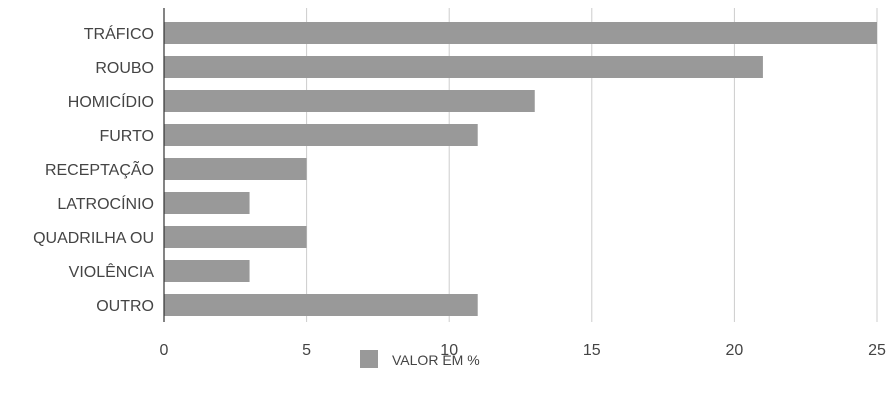  Describe the element at coordinates (449, 350) in the screenshot. I see `x-tick-label: 10` at that location.